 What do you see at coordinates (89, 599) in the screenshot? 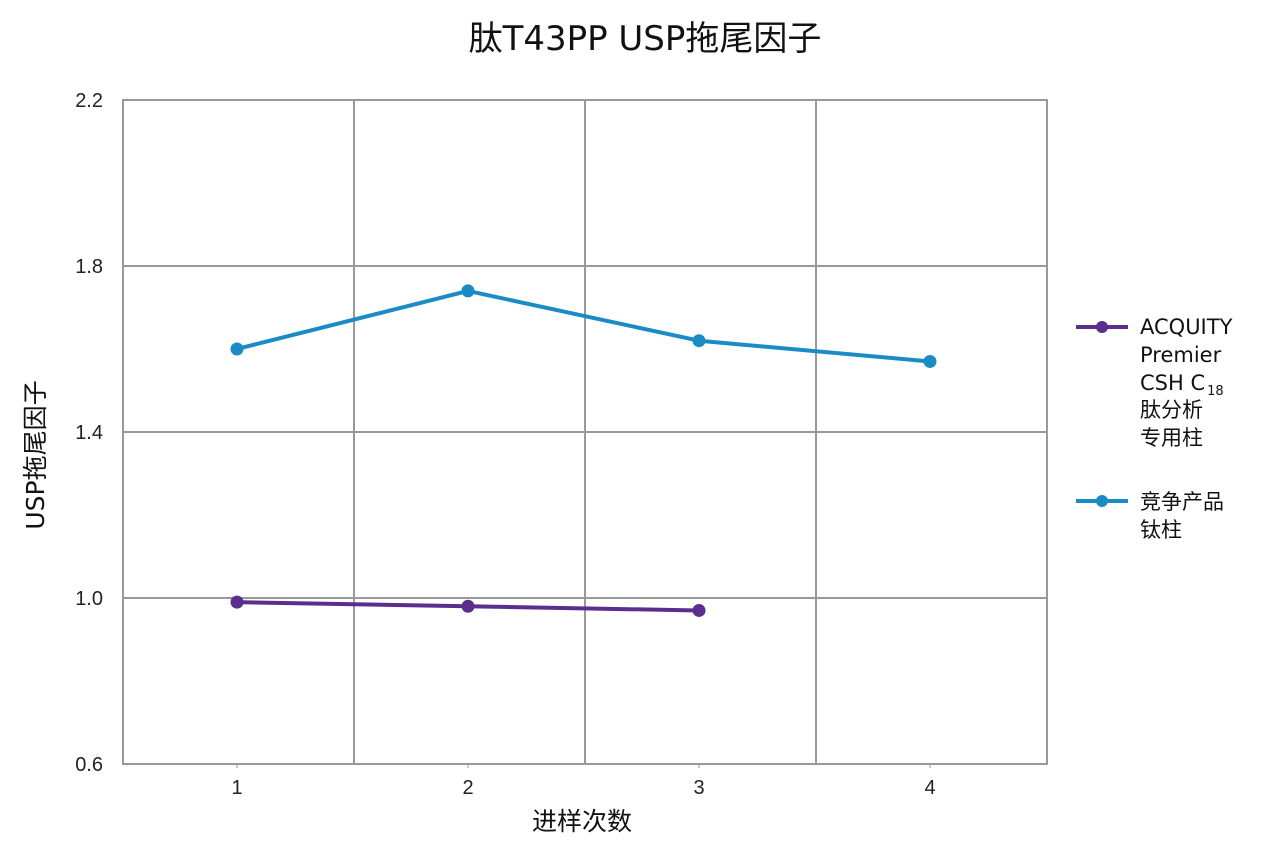
I see `y-tick-label: 1.0` at bounding box center [89, 599].